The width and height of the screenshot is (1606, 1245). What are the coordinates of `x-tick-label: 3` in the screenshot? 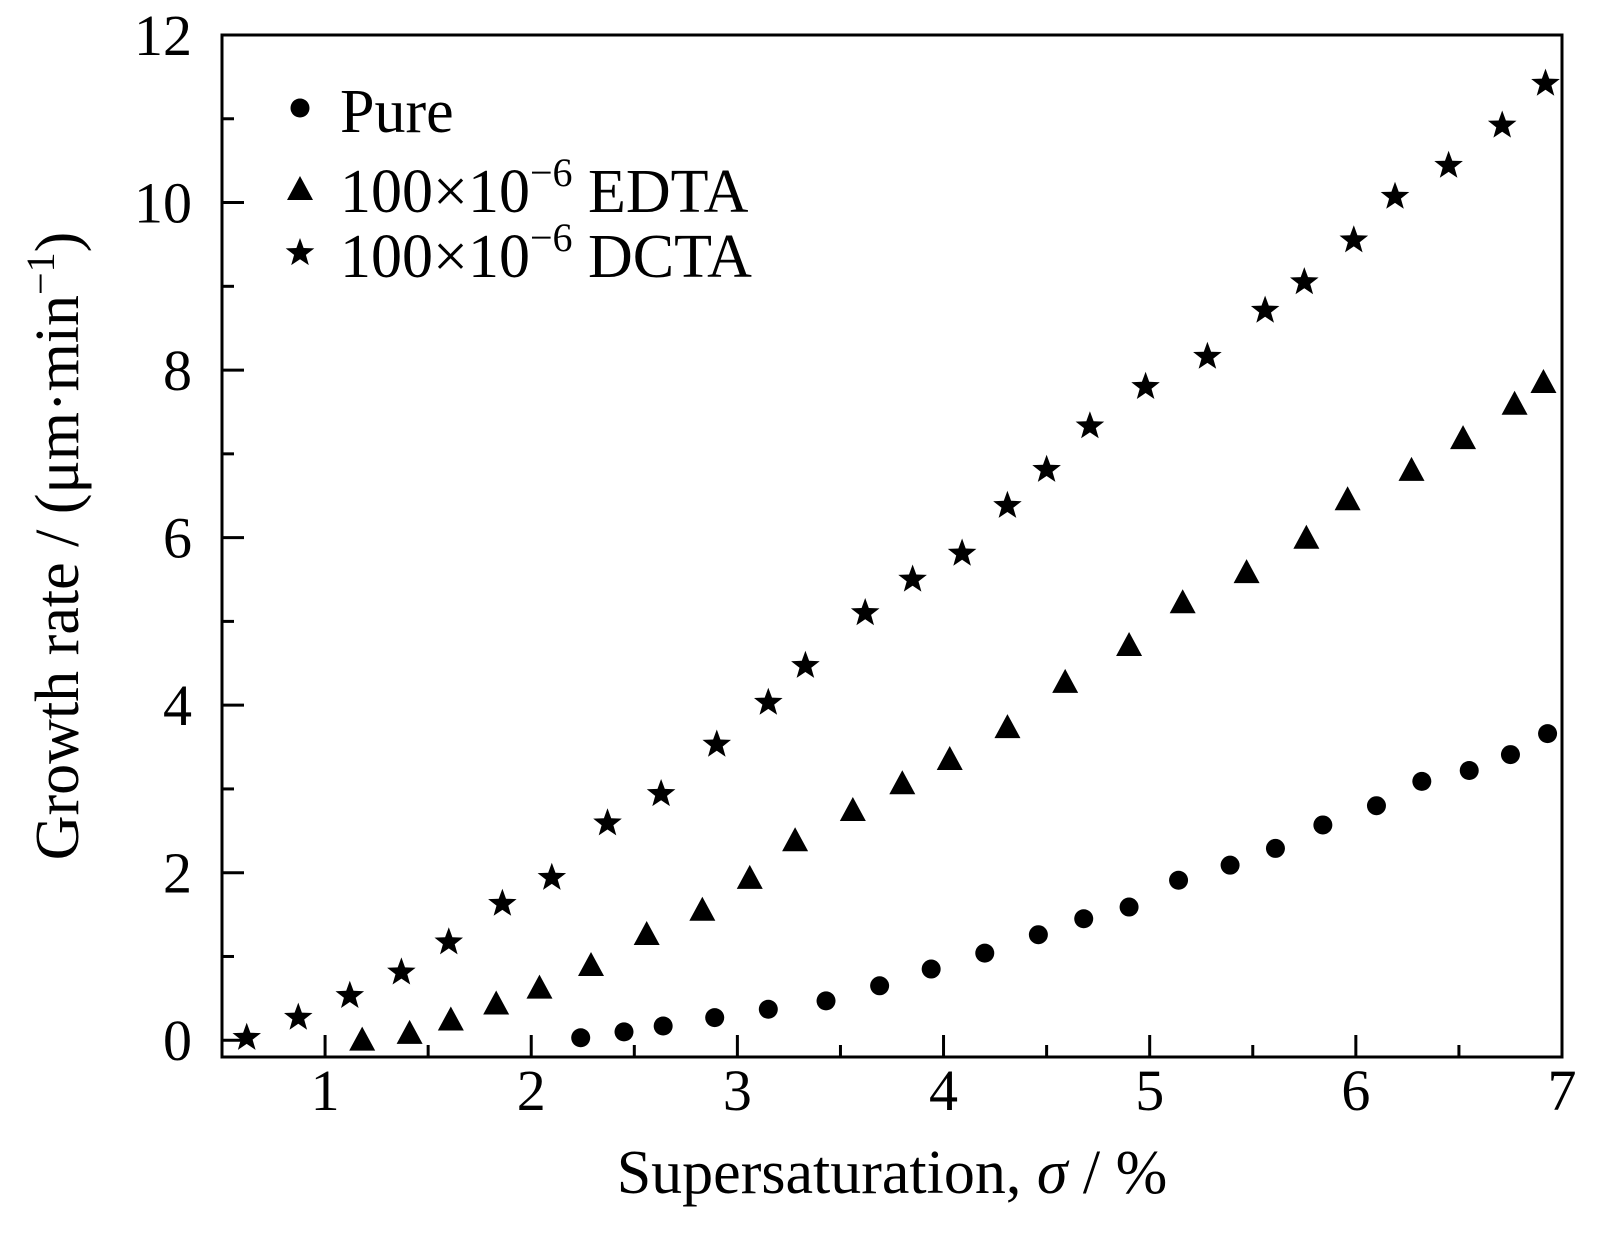 It's located at (737, 1090).